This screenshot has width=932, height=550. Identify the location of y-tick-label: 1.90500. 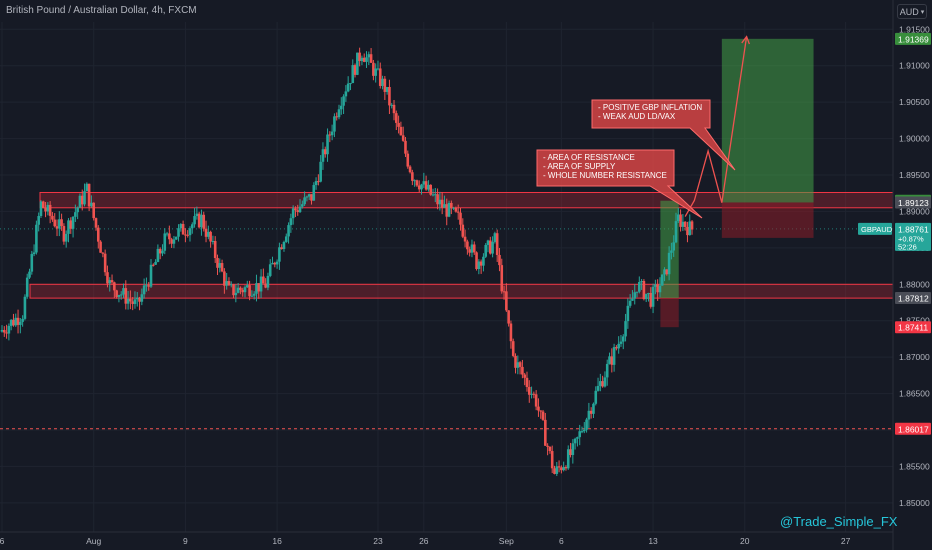
(914, 102).